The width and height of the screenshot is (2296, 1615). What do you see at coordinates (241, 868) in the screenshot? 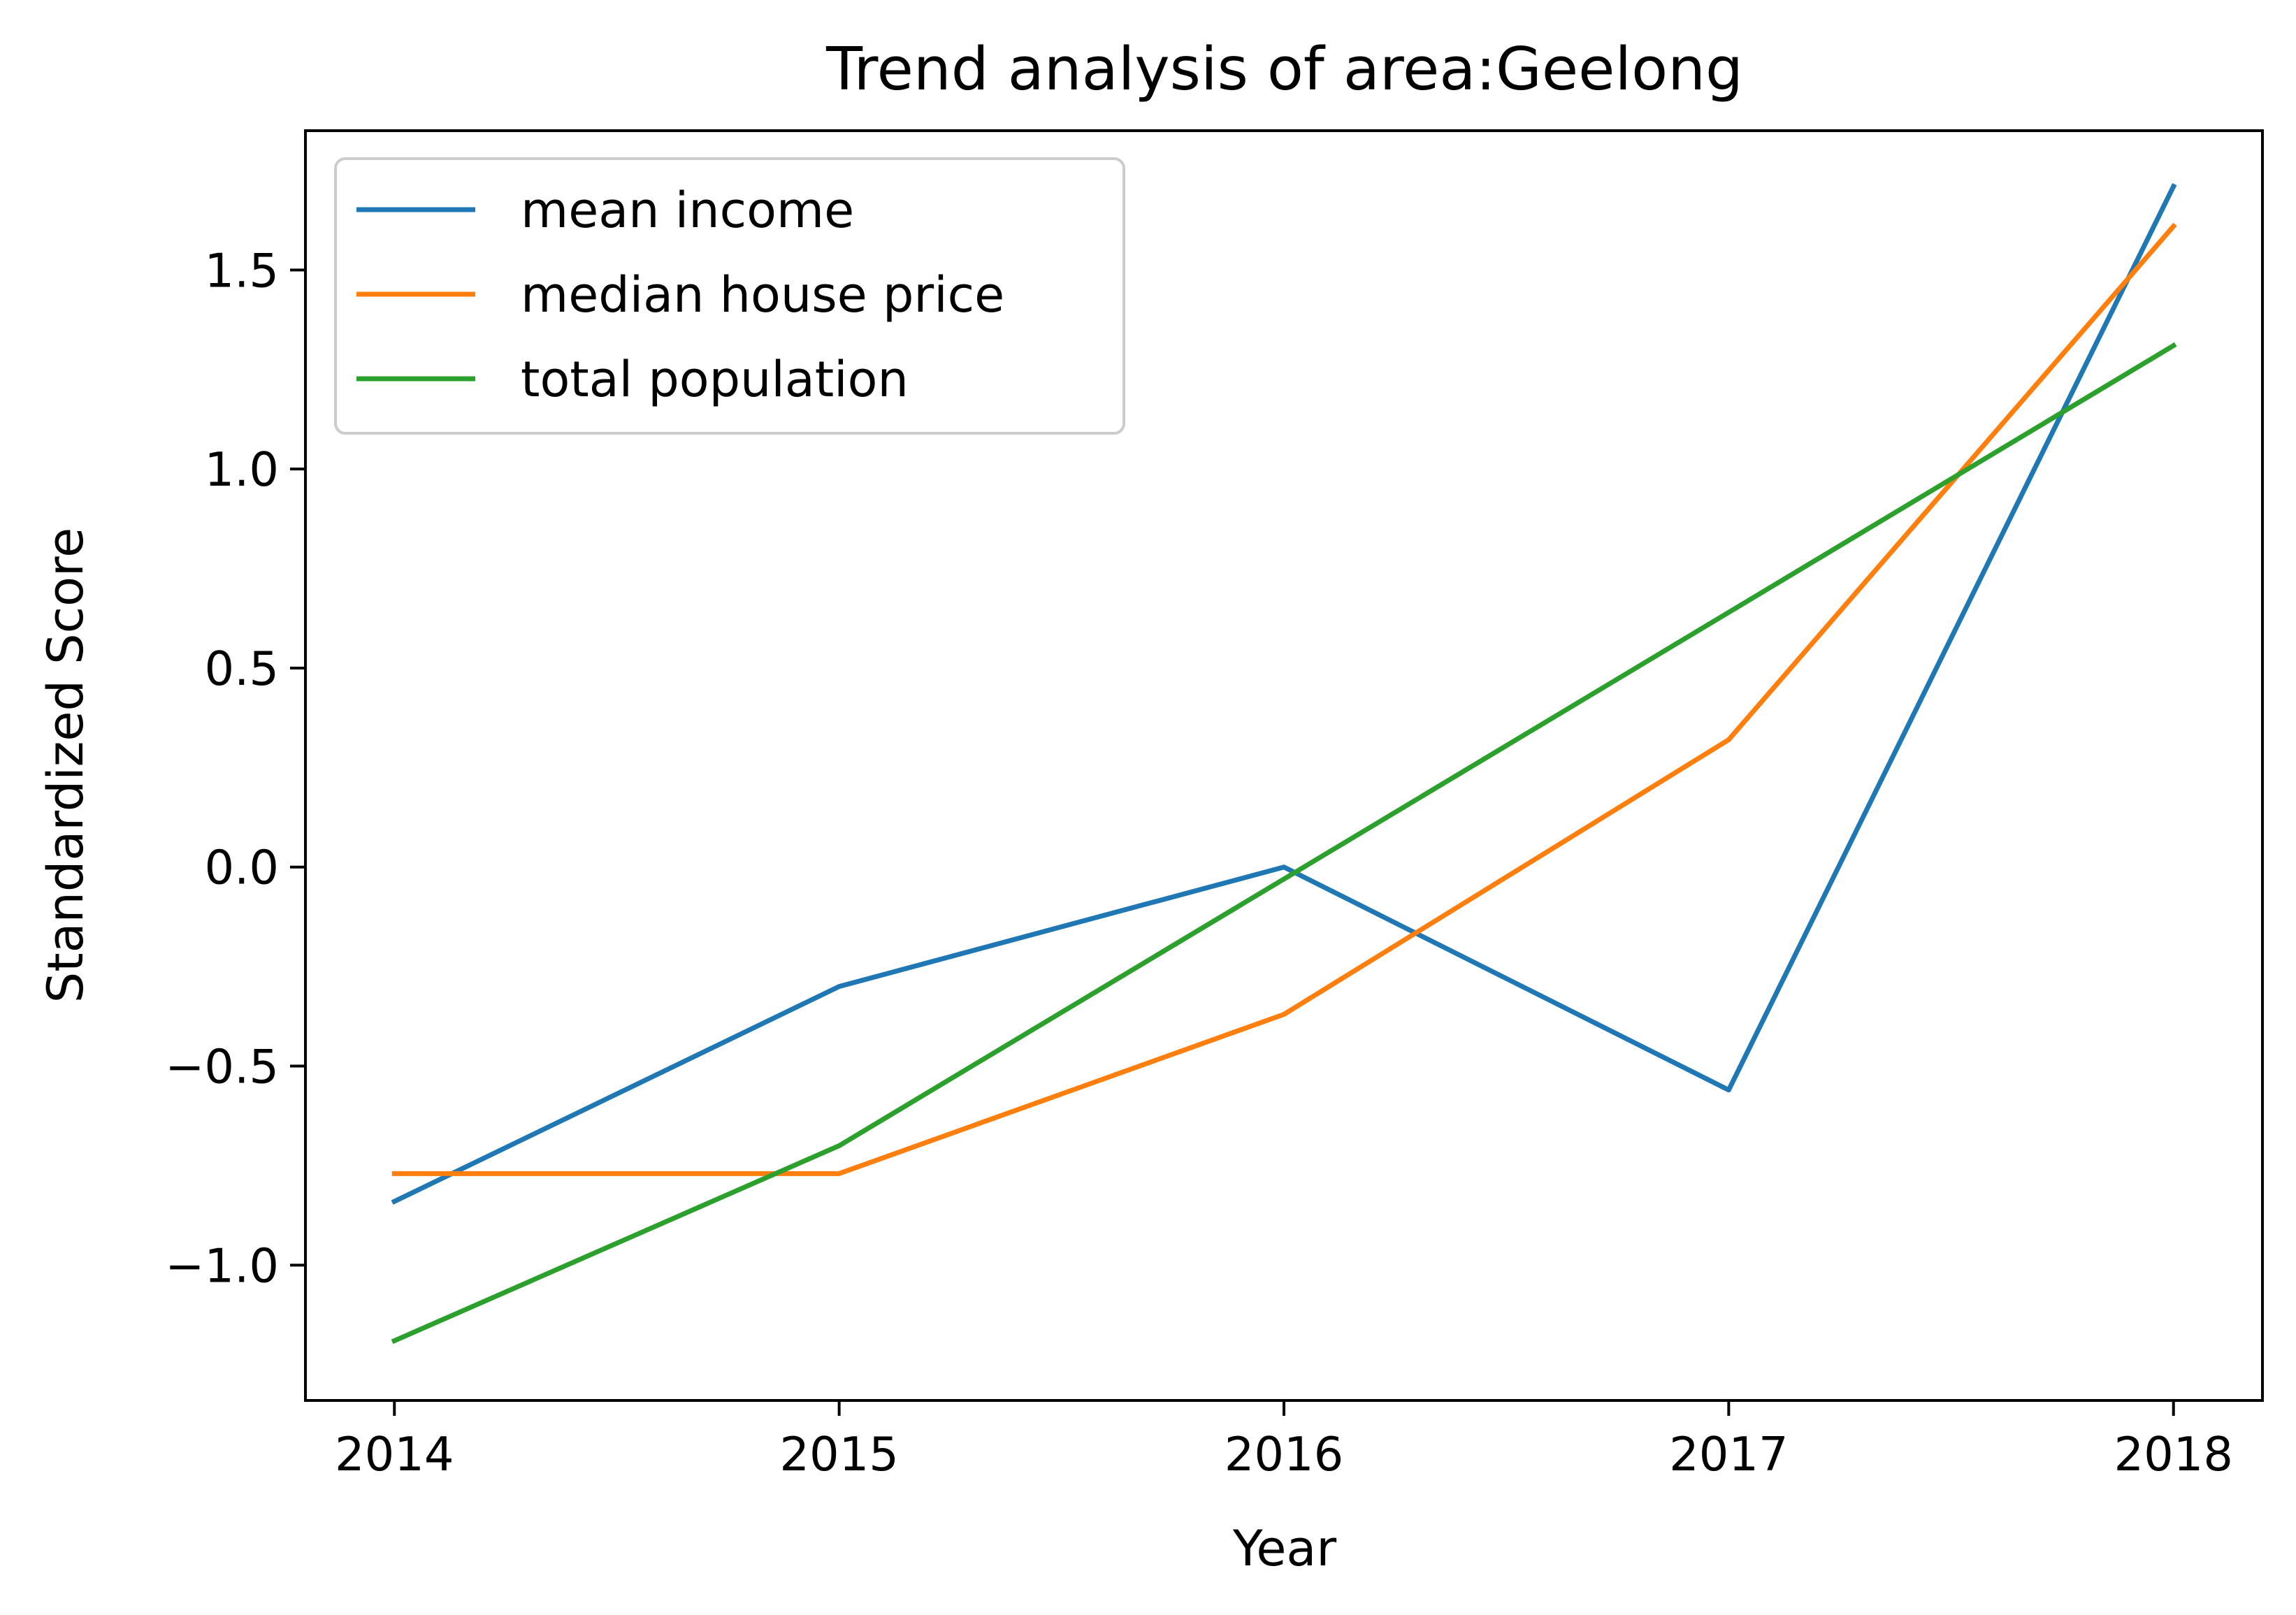
I see `y-tick-label: 0.0` at bounding box center [241, 868].